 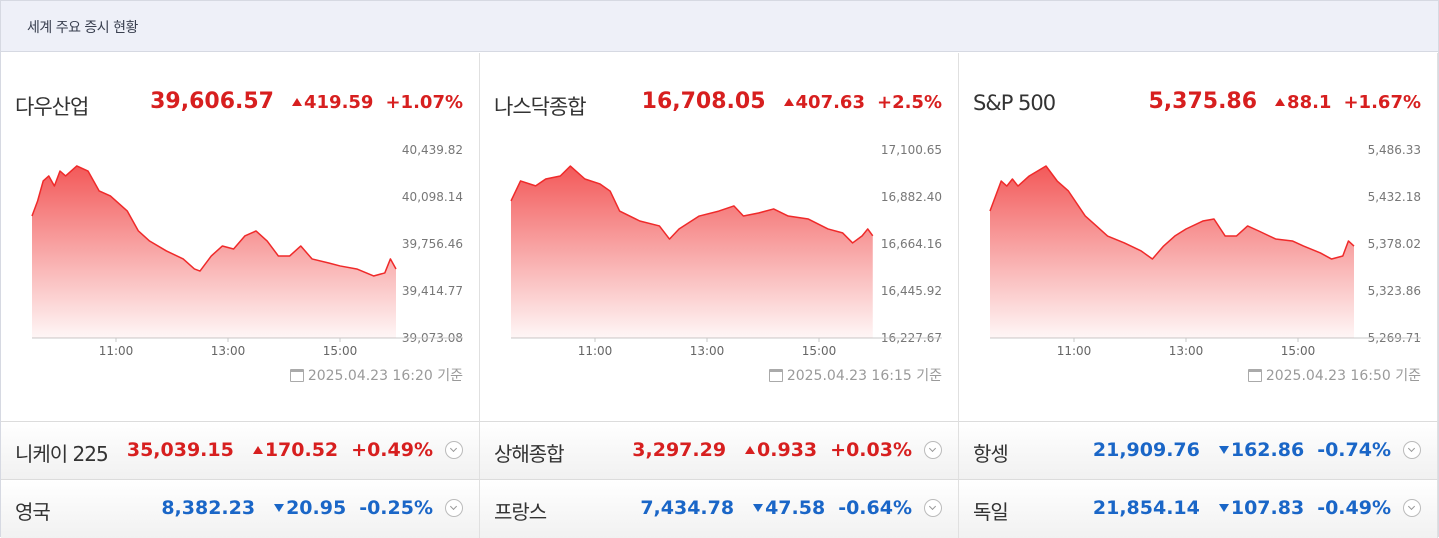 I want to click on index-change-pct: -0.64%, so click(x=875, y=508).